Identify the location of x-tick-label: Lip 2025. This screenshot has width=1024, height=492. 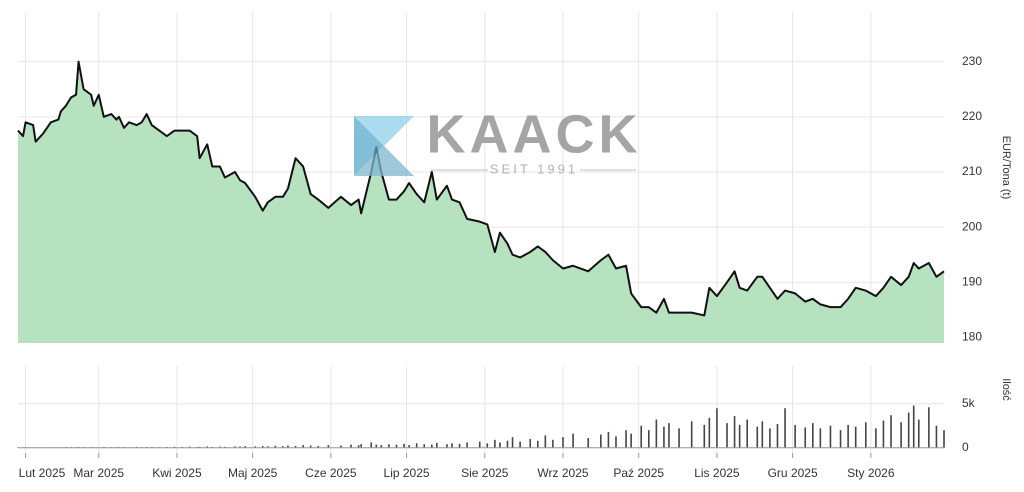
(407, 473).